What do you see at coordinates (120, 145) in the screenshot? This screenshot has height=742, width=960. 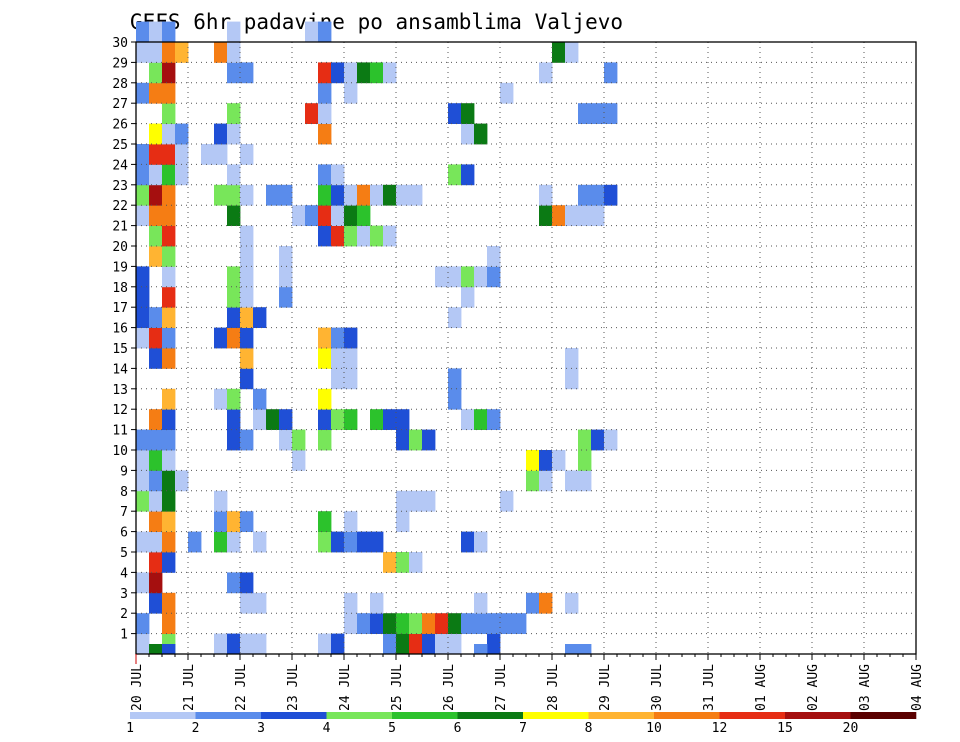 I see `y-tick-label: 25` at bounding box center [120, 145].